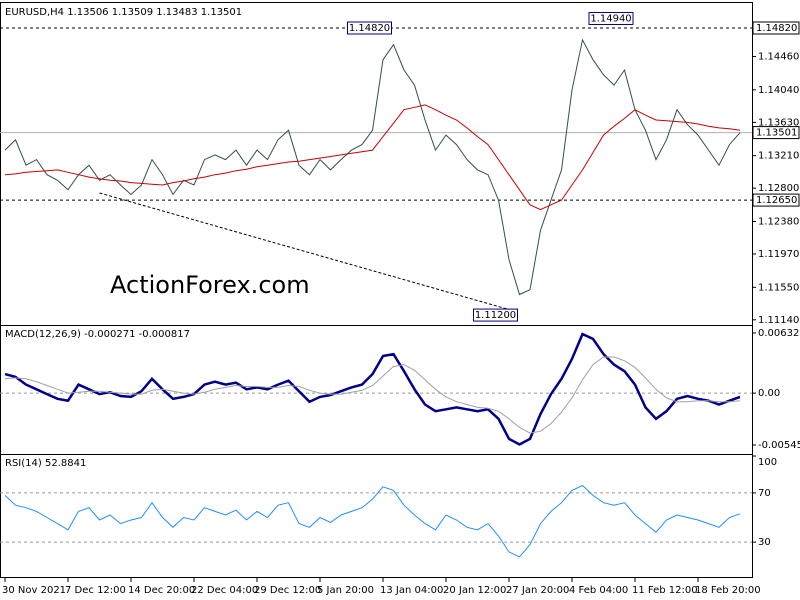 This screenshot has height=600, width=800. Describe the element at coordinates (778, 90) in the screenshot. I see `y-tick-label: 1.14040` at that location.